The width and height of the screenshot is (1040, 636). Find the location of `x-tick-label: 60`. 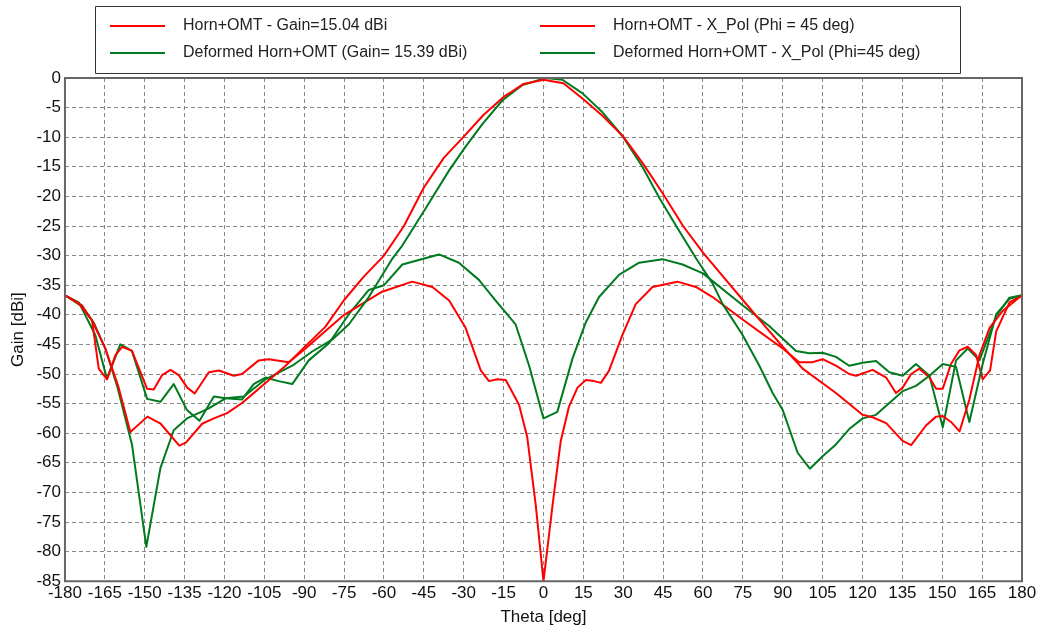

x-tick-label: 60 is located at coordinates (703, 593).